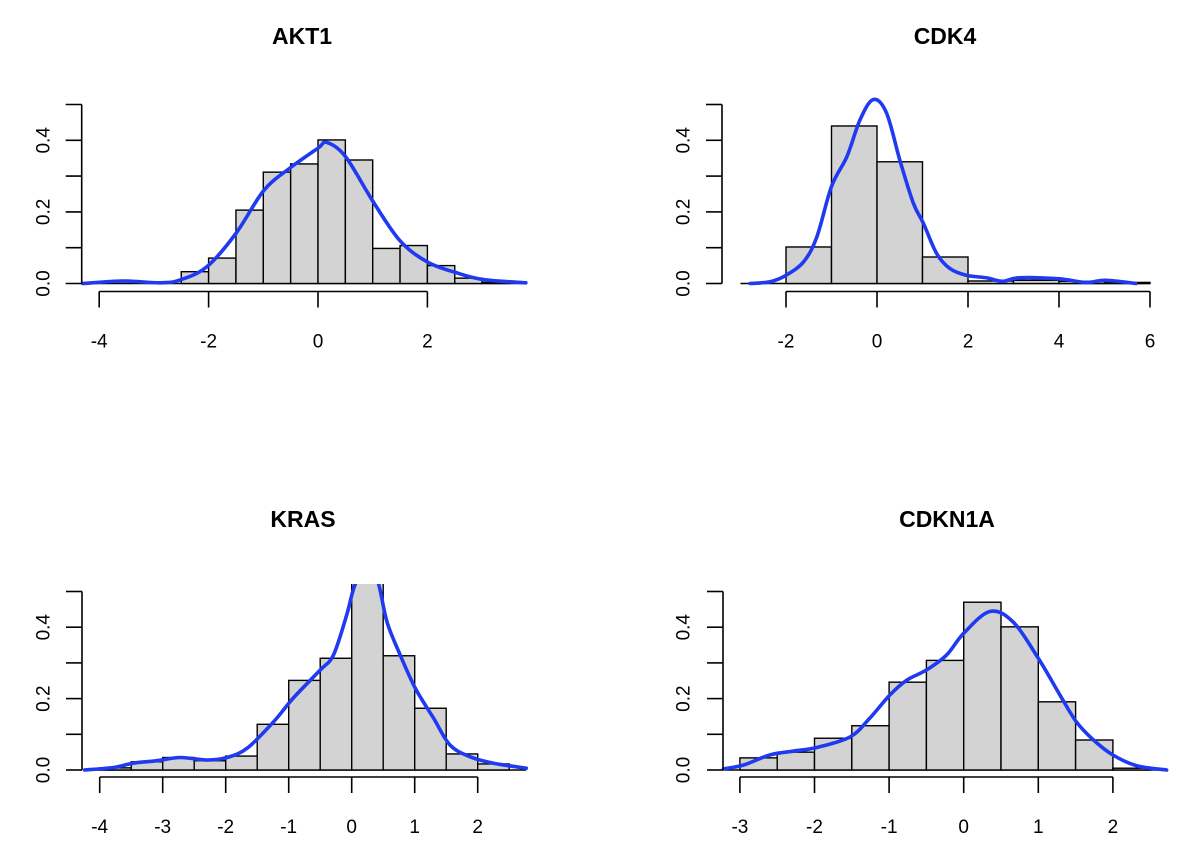  I want to click on x-tick-label: 4, so click(1059, 342).